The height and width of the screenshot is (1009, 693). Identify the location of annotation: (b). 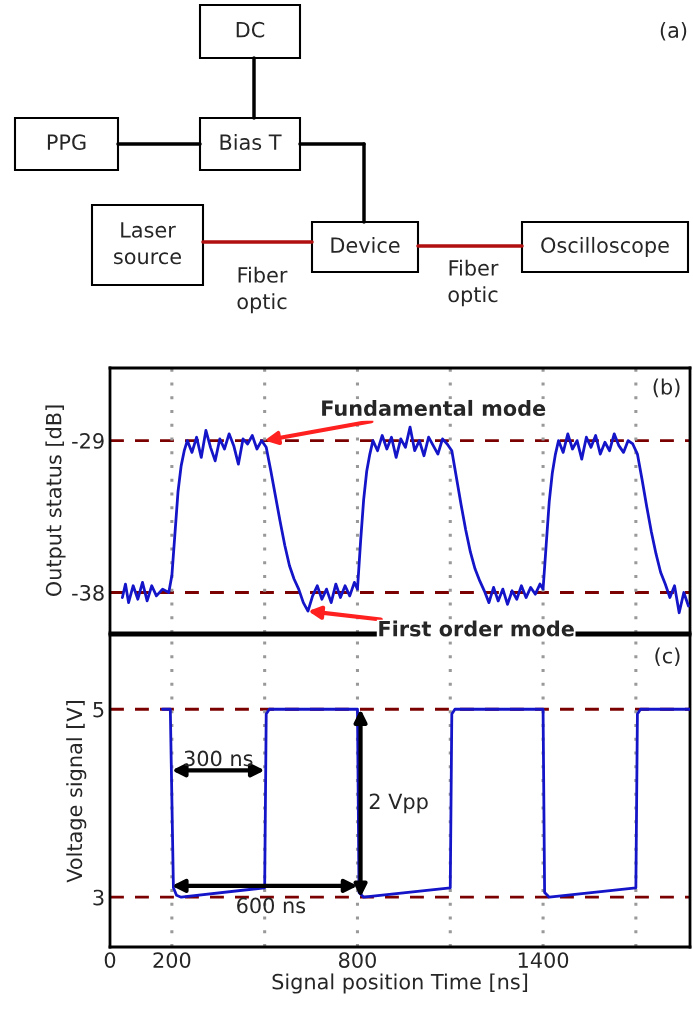
(666, 388).